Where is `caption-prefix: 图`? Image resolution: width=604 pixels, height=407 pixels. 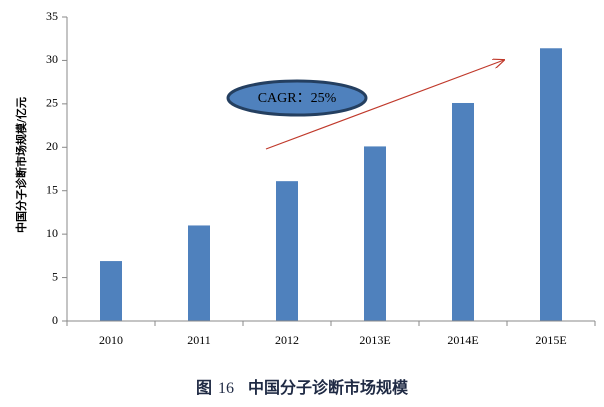 caption-prefix: 图 is located at coordinates (203, 387).